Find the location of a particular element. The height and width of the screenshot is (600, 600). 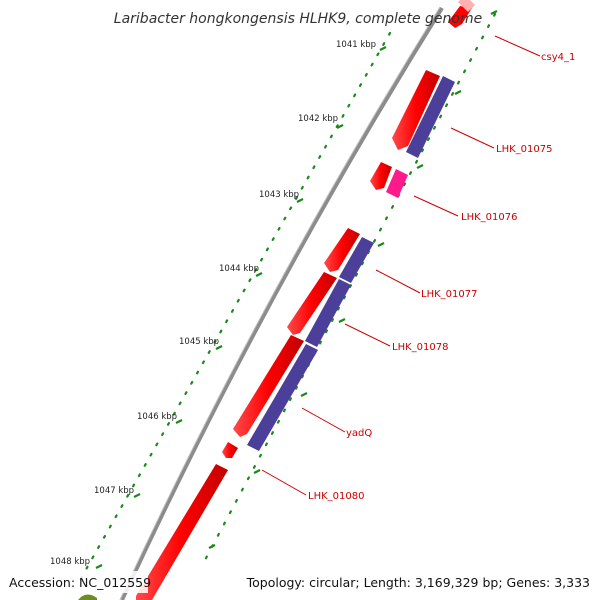

accession-backdrop is located at coordinates (74, 582).